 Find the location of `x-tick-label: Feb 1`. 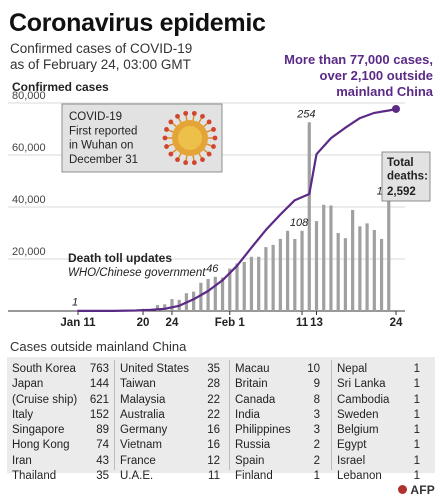

x-tick-label: Feb 1 is located at coordinates (230, 323).